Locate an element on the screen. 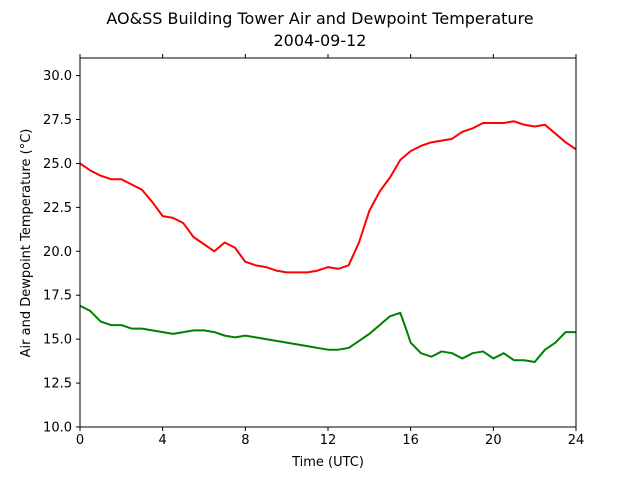 The width and height of the screenshot is (640, 480). y-tick-label: 10.0 is located at coordinates (57, 428).